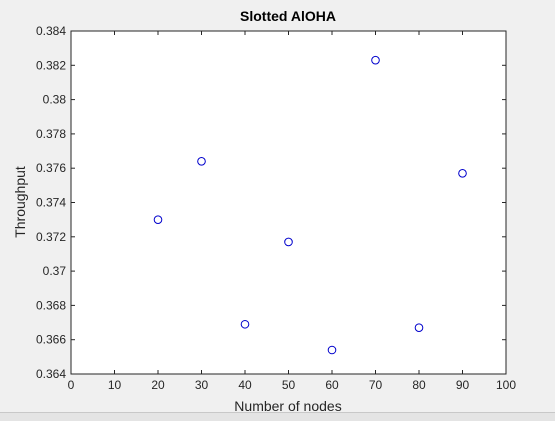 Image resolution: width=555 pixels, height=421 pixels. I want to click on x-tick-label: 30, so click(202, 385).